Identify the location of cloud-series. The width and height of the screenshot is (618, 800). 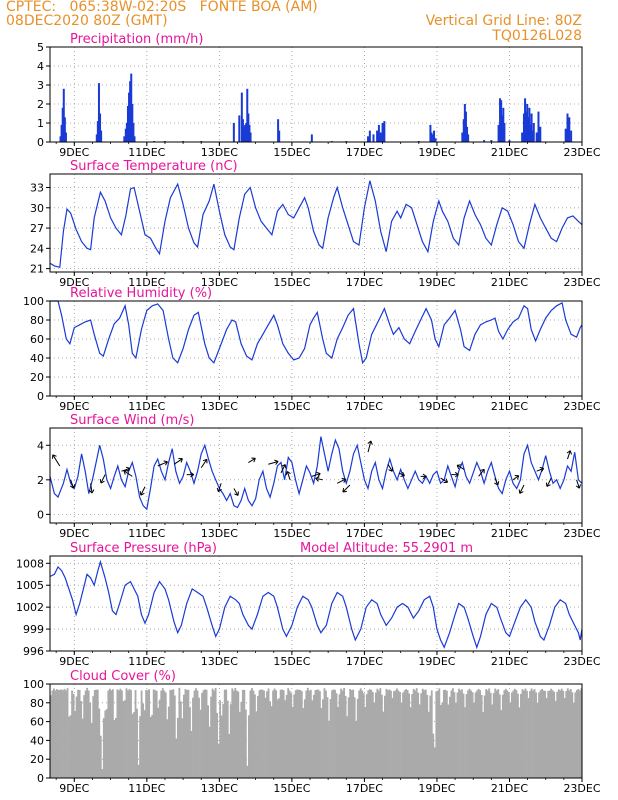
(316, 732).